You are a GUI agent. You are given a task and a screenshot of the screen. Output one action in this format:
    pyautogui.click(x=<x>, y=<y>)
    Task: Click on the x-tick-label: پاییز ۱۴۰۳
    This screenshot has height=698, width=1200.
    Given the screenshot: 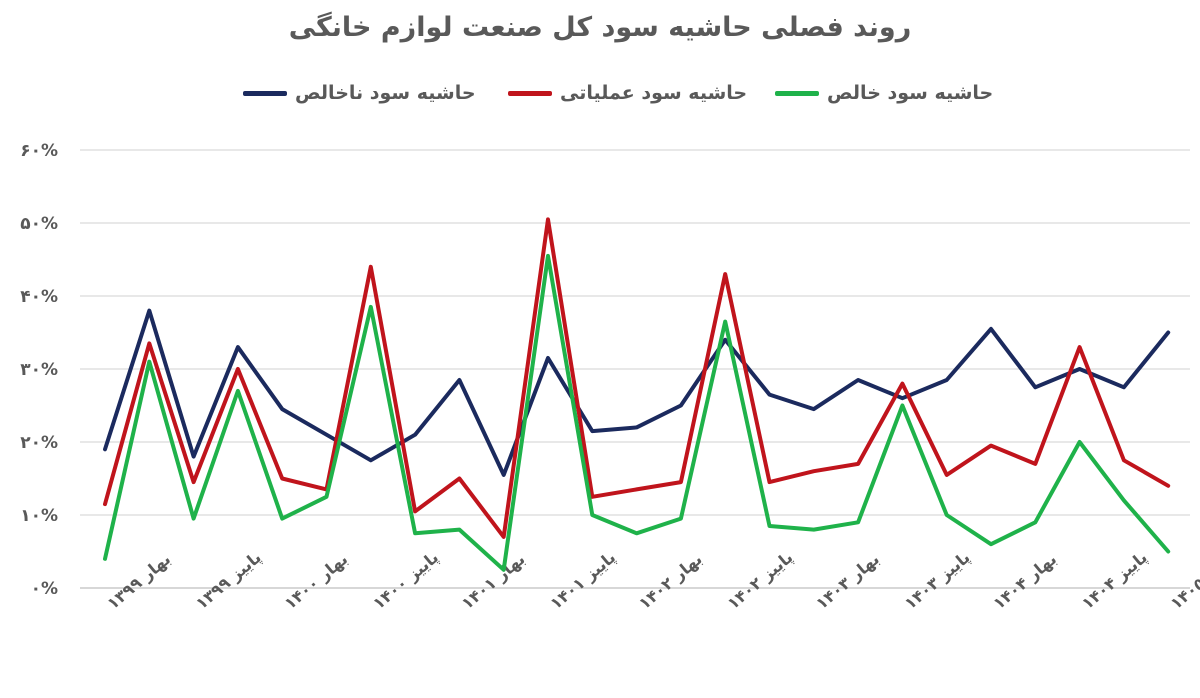 What is the action you would take?
    pyautogui.click(x=937, y=581)
    